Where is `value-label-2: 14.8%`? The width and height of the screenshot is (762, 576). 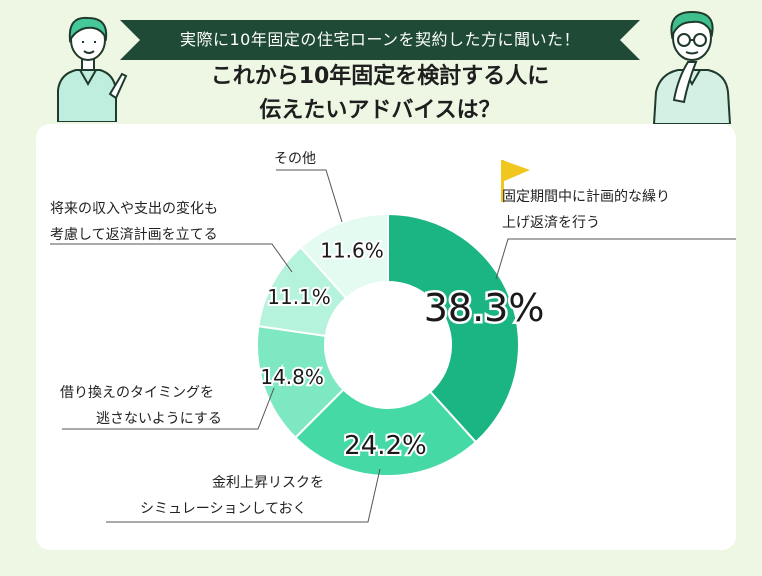 value-label-2: 14.8% is located at coordinates (292, 377).